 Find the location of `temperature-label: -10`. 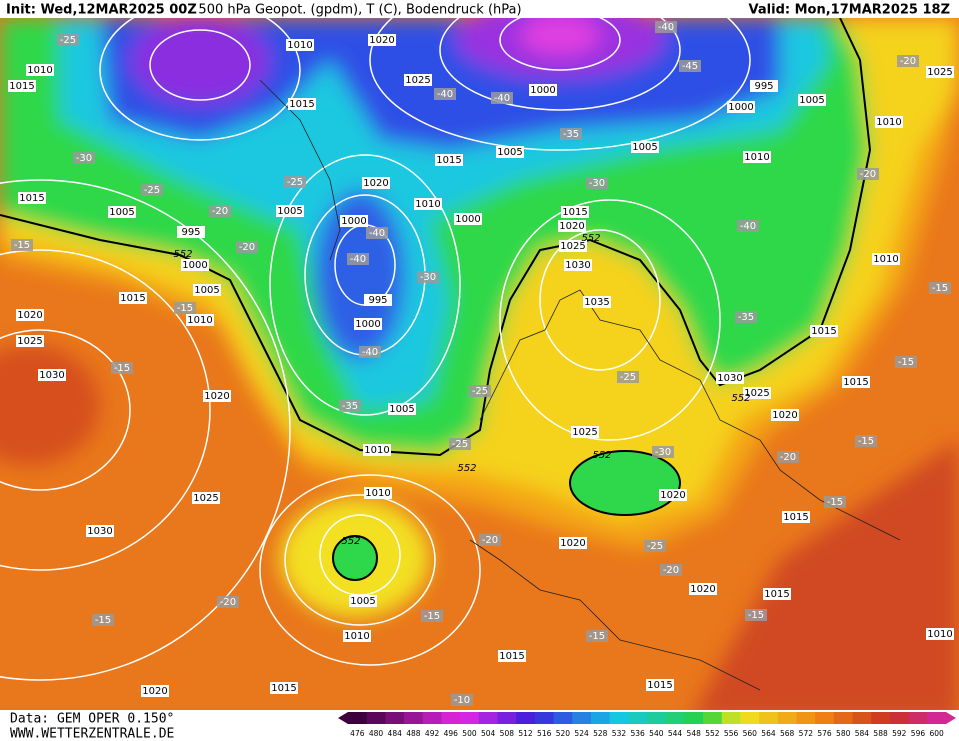

temperature-label: -10 is located at coordinates (462, 700).